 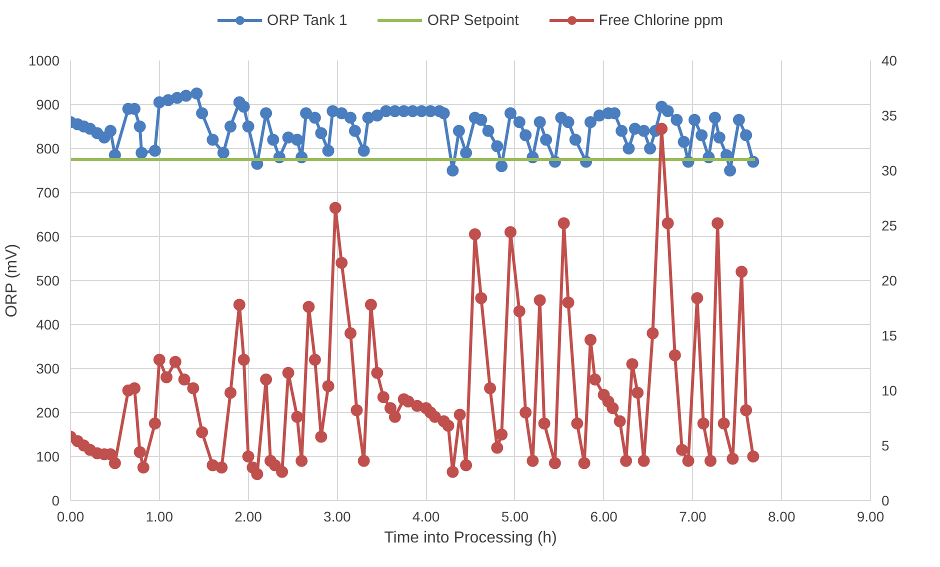 I want to click on y2-tick-label: 15, so click(x=890, y=336).